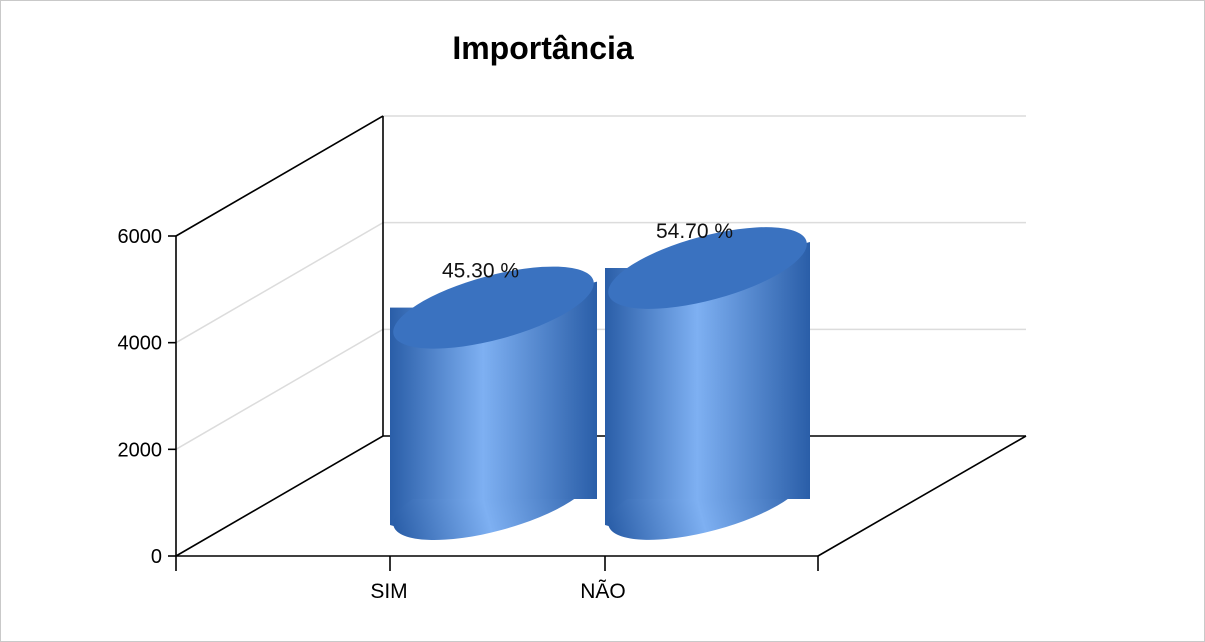 Image resolution: width=1205 pixels, height=642 pixels. What do you see at coordinates (388, 591) in the screenshot?
I see `x-tick-label: SIM` at bounding box center [388, 591].